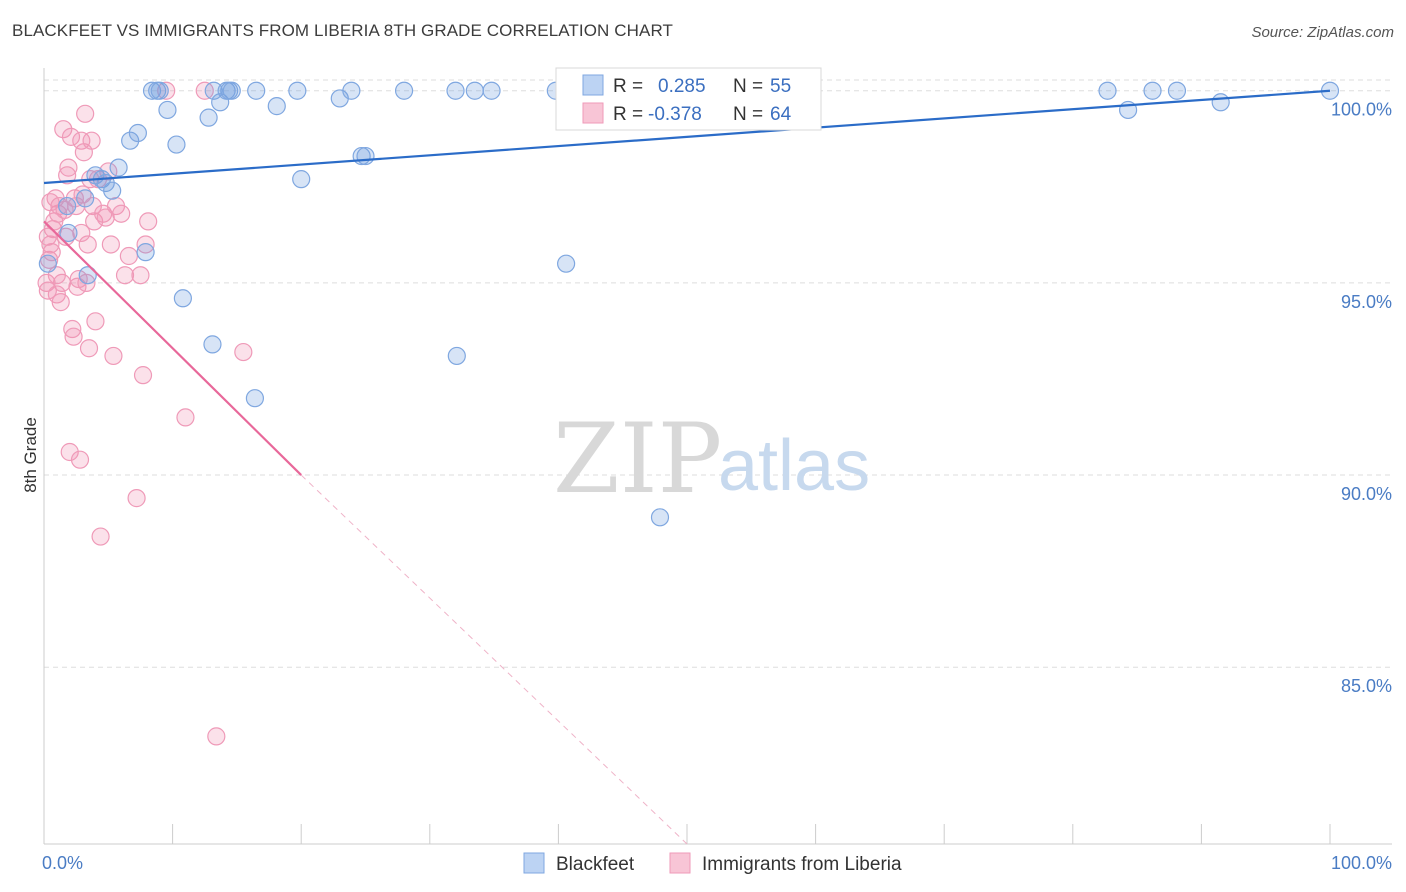  Describe the element at coordinates (1366, 494) in the screenshot. I see `y-tick-label-2: 90.0%` at that location.